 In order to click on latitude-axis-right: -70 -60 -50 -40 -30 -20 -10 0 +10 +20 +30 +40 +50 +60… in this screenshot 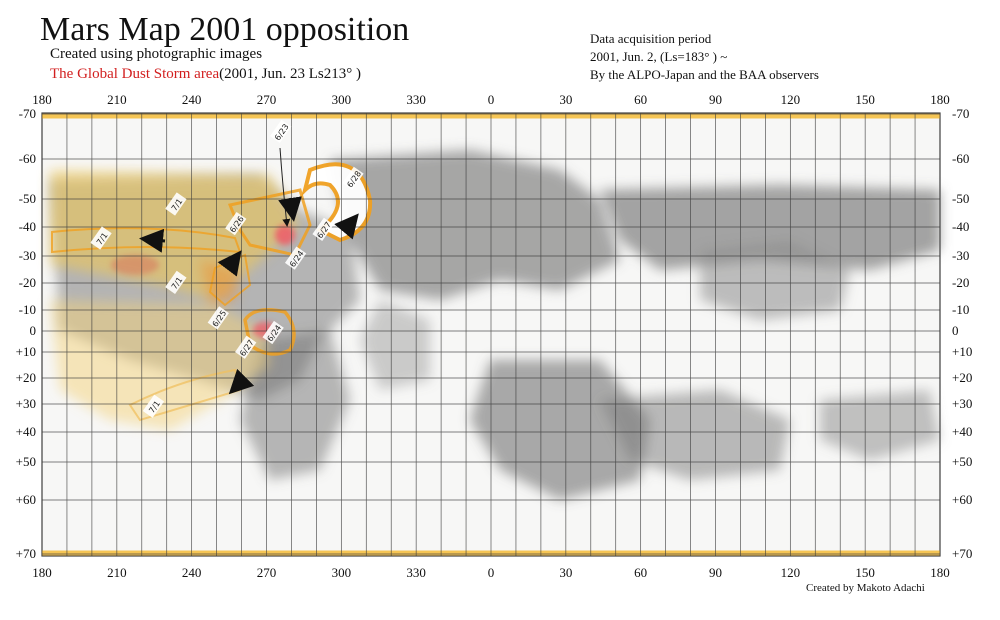, I will do `click(976, 310)`.